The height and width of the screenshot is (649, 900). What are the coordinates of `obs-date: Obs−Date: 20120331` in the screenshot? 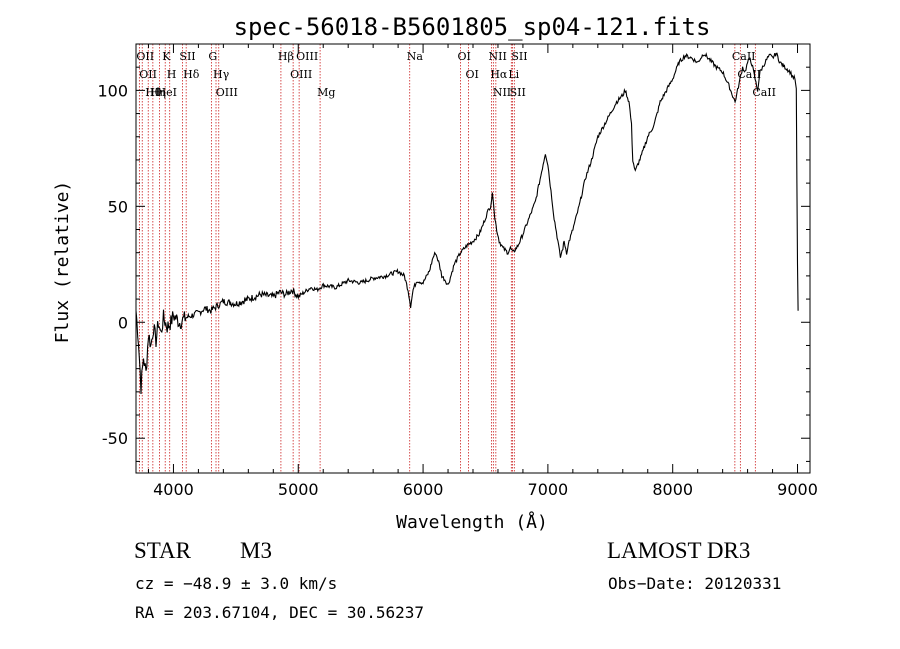 It's located at (695, 583).